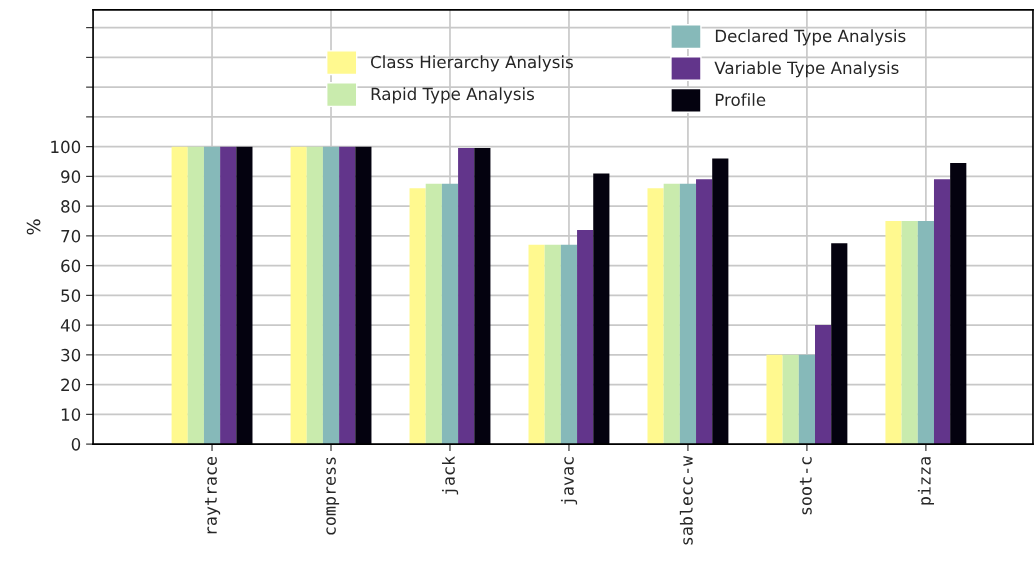 The height and width of the screenshot is (576, 1034). What do you see at coordinates (472, 63) in the screenshot?
I see `legend-label: Class Hierarchy Analysis` at bounding box center [472, 63].